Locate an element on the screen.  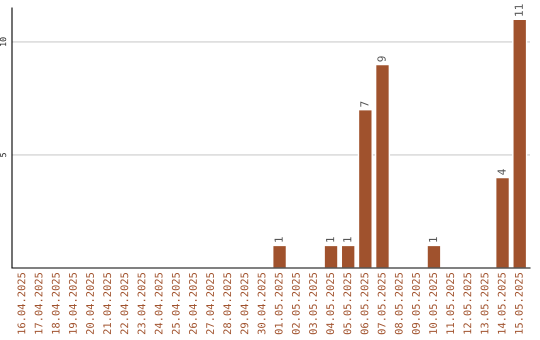
x-tick-label: 13.05.2025 is located at coordinates (484, 303).